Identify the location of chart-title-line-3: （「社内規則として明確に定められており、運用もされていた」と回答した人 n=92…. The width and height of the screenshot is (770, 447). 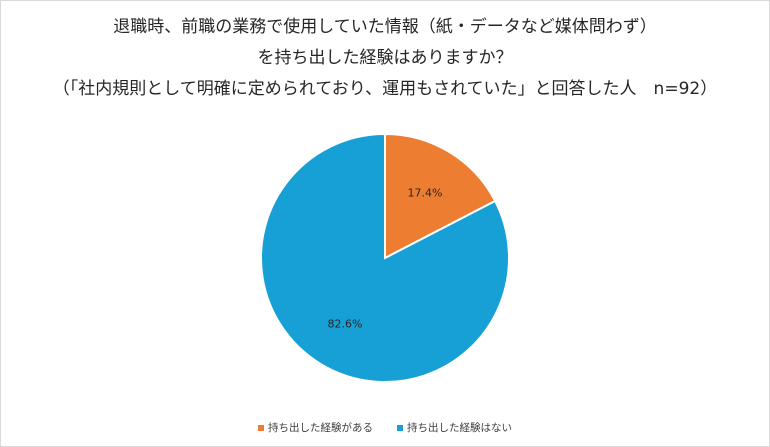
(385, 89).